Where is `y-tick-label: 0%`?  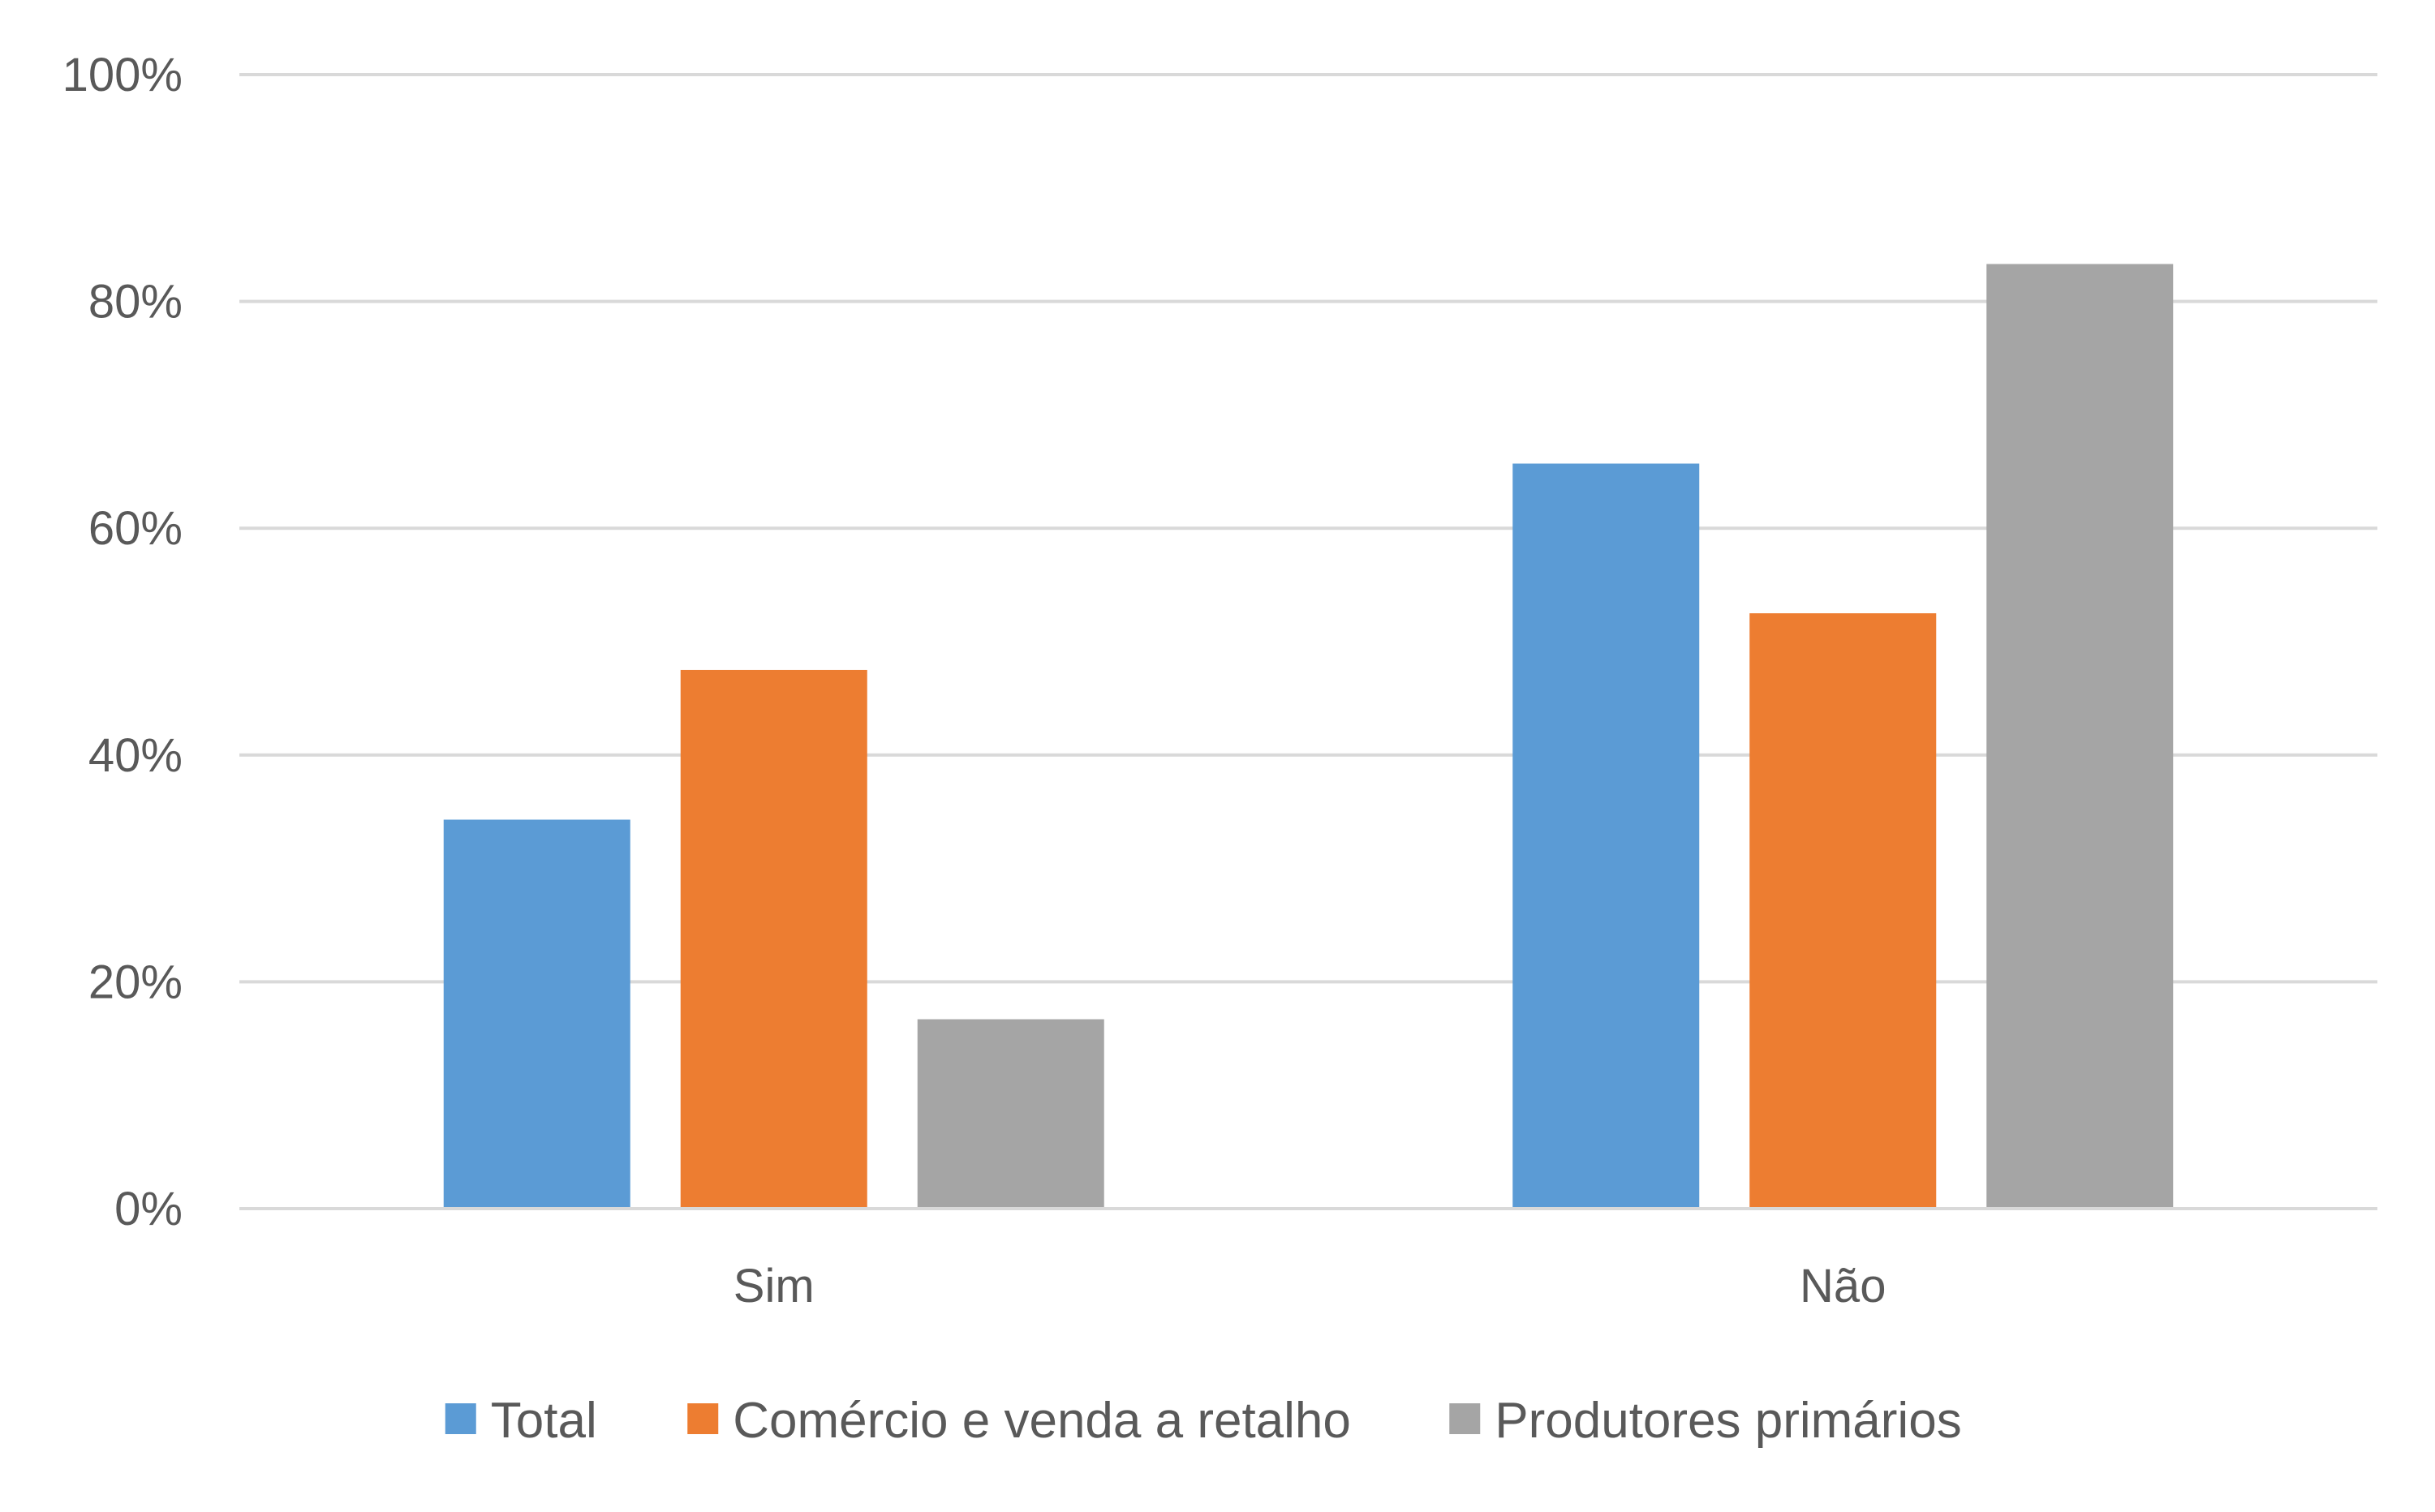
y-tick-label: 0% is located at coordinates (148, 1209).